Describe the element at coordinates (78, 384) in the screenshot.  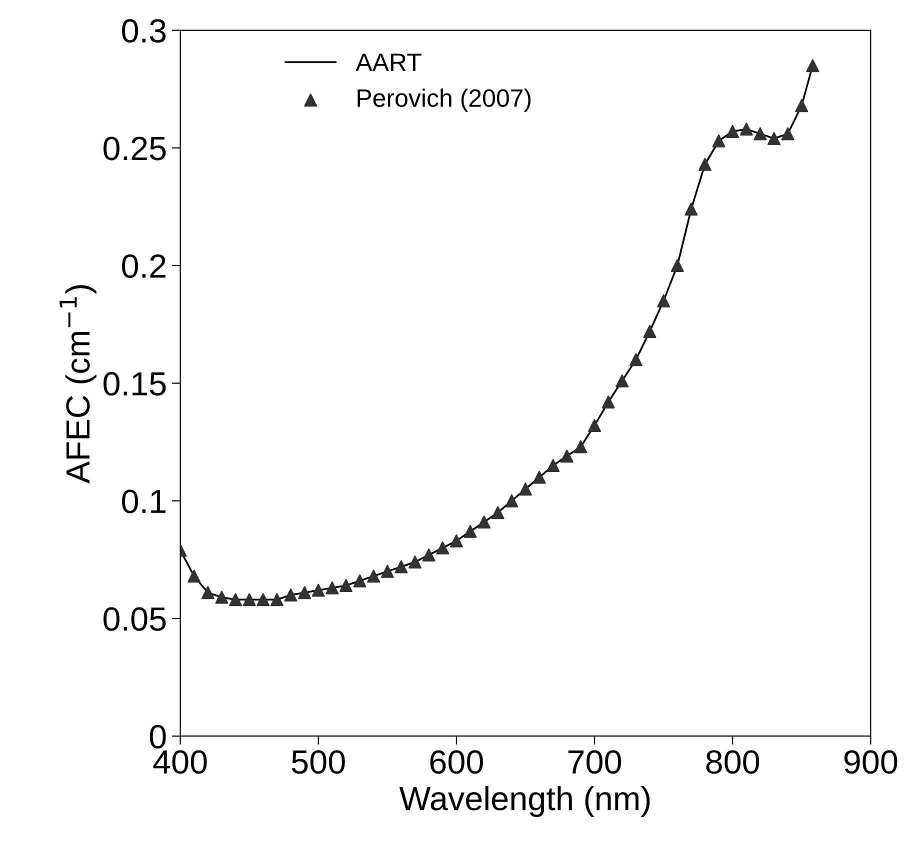
I see `y-axis-title: AFEC (cm$^{−1}$)` at that location.